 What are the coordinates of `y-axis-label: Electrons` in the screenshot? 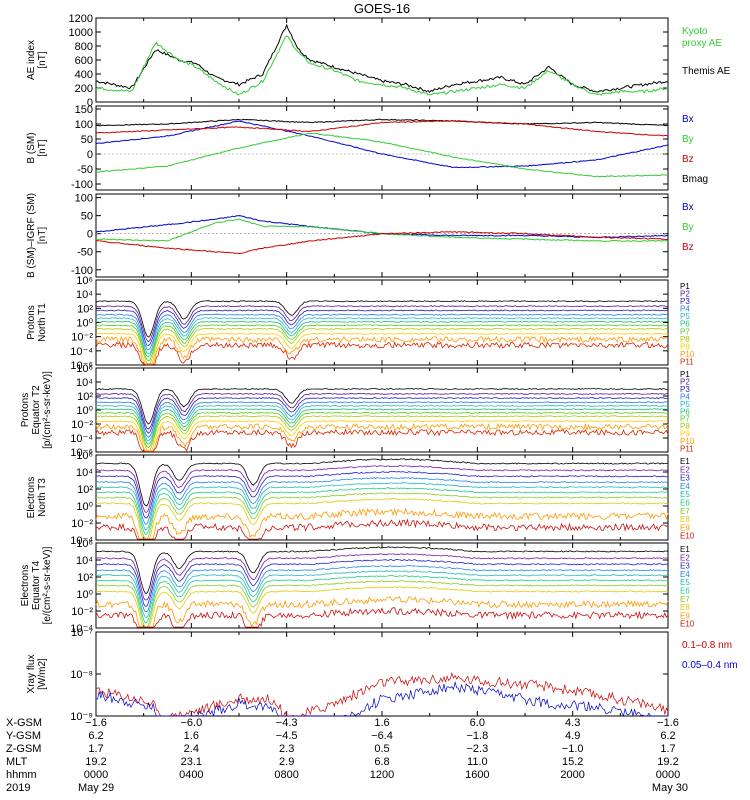 It's located at (25, 586).